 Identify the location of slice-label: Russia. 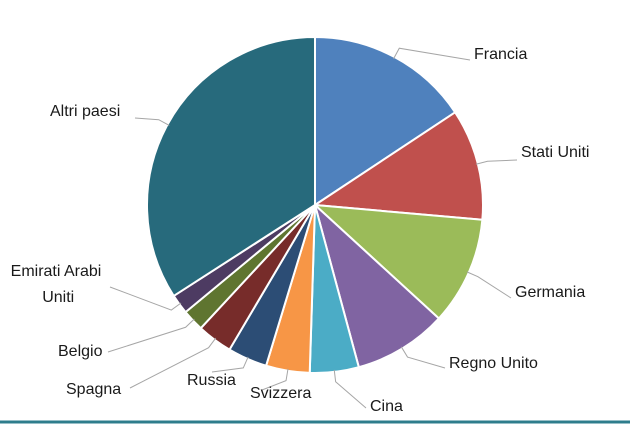
(211, 380).